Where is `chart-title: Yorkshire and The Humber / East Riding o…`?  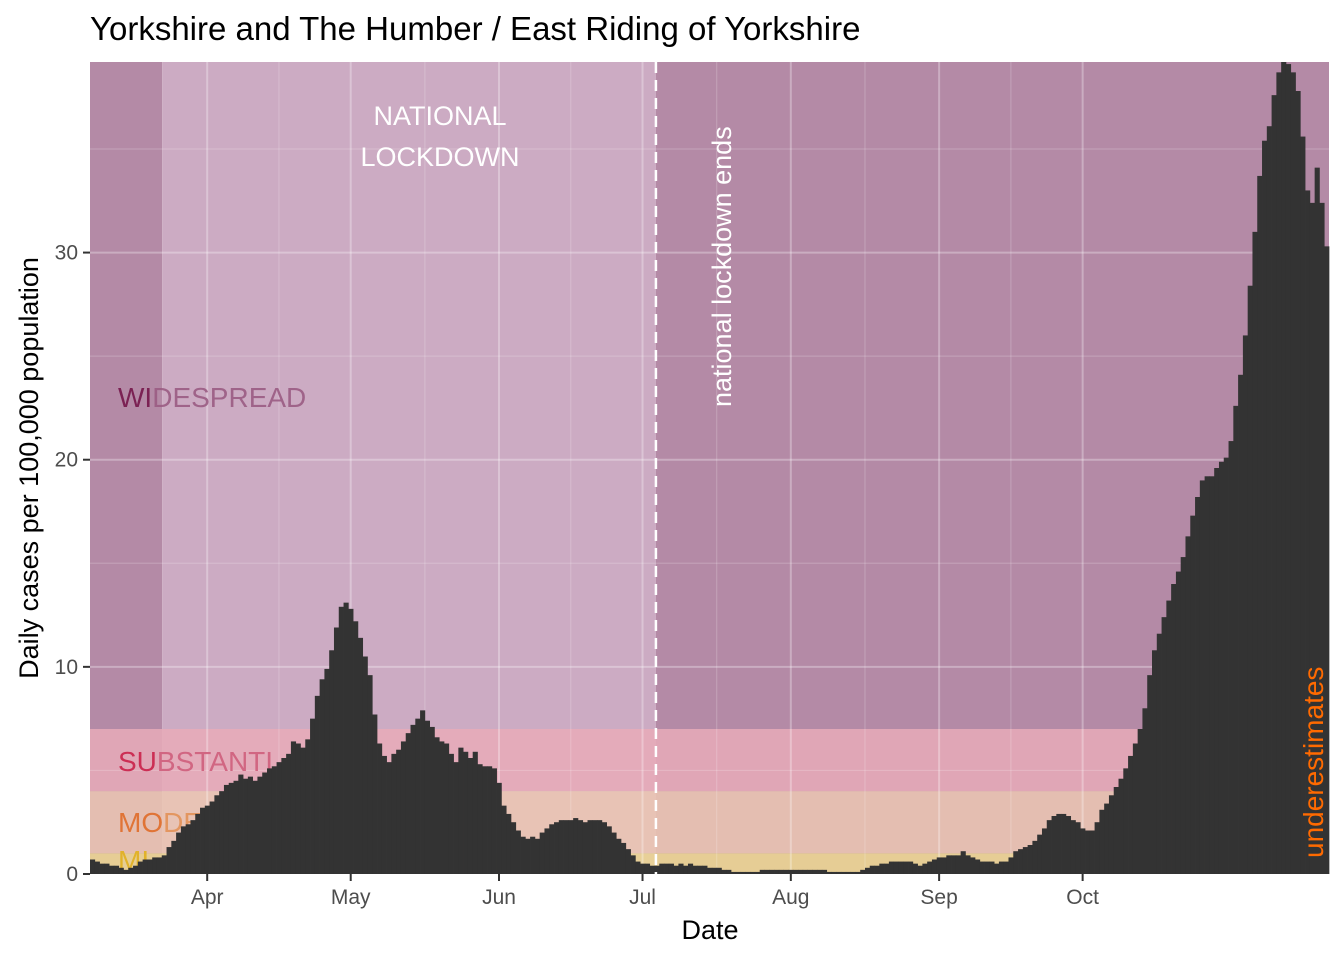 chart-title: Yorkshire and The Humber / East Riding o… is located at coordinates (475, 28).